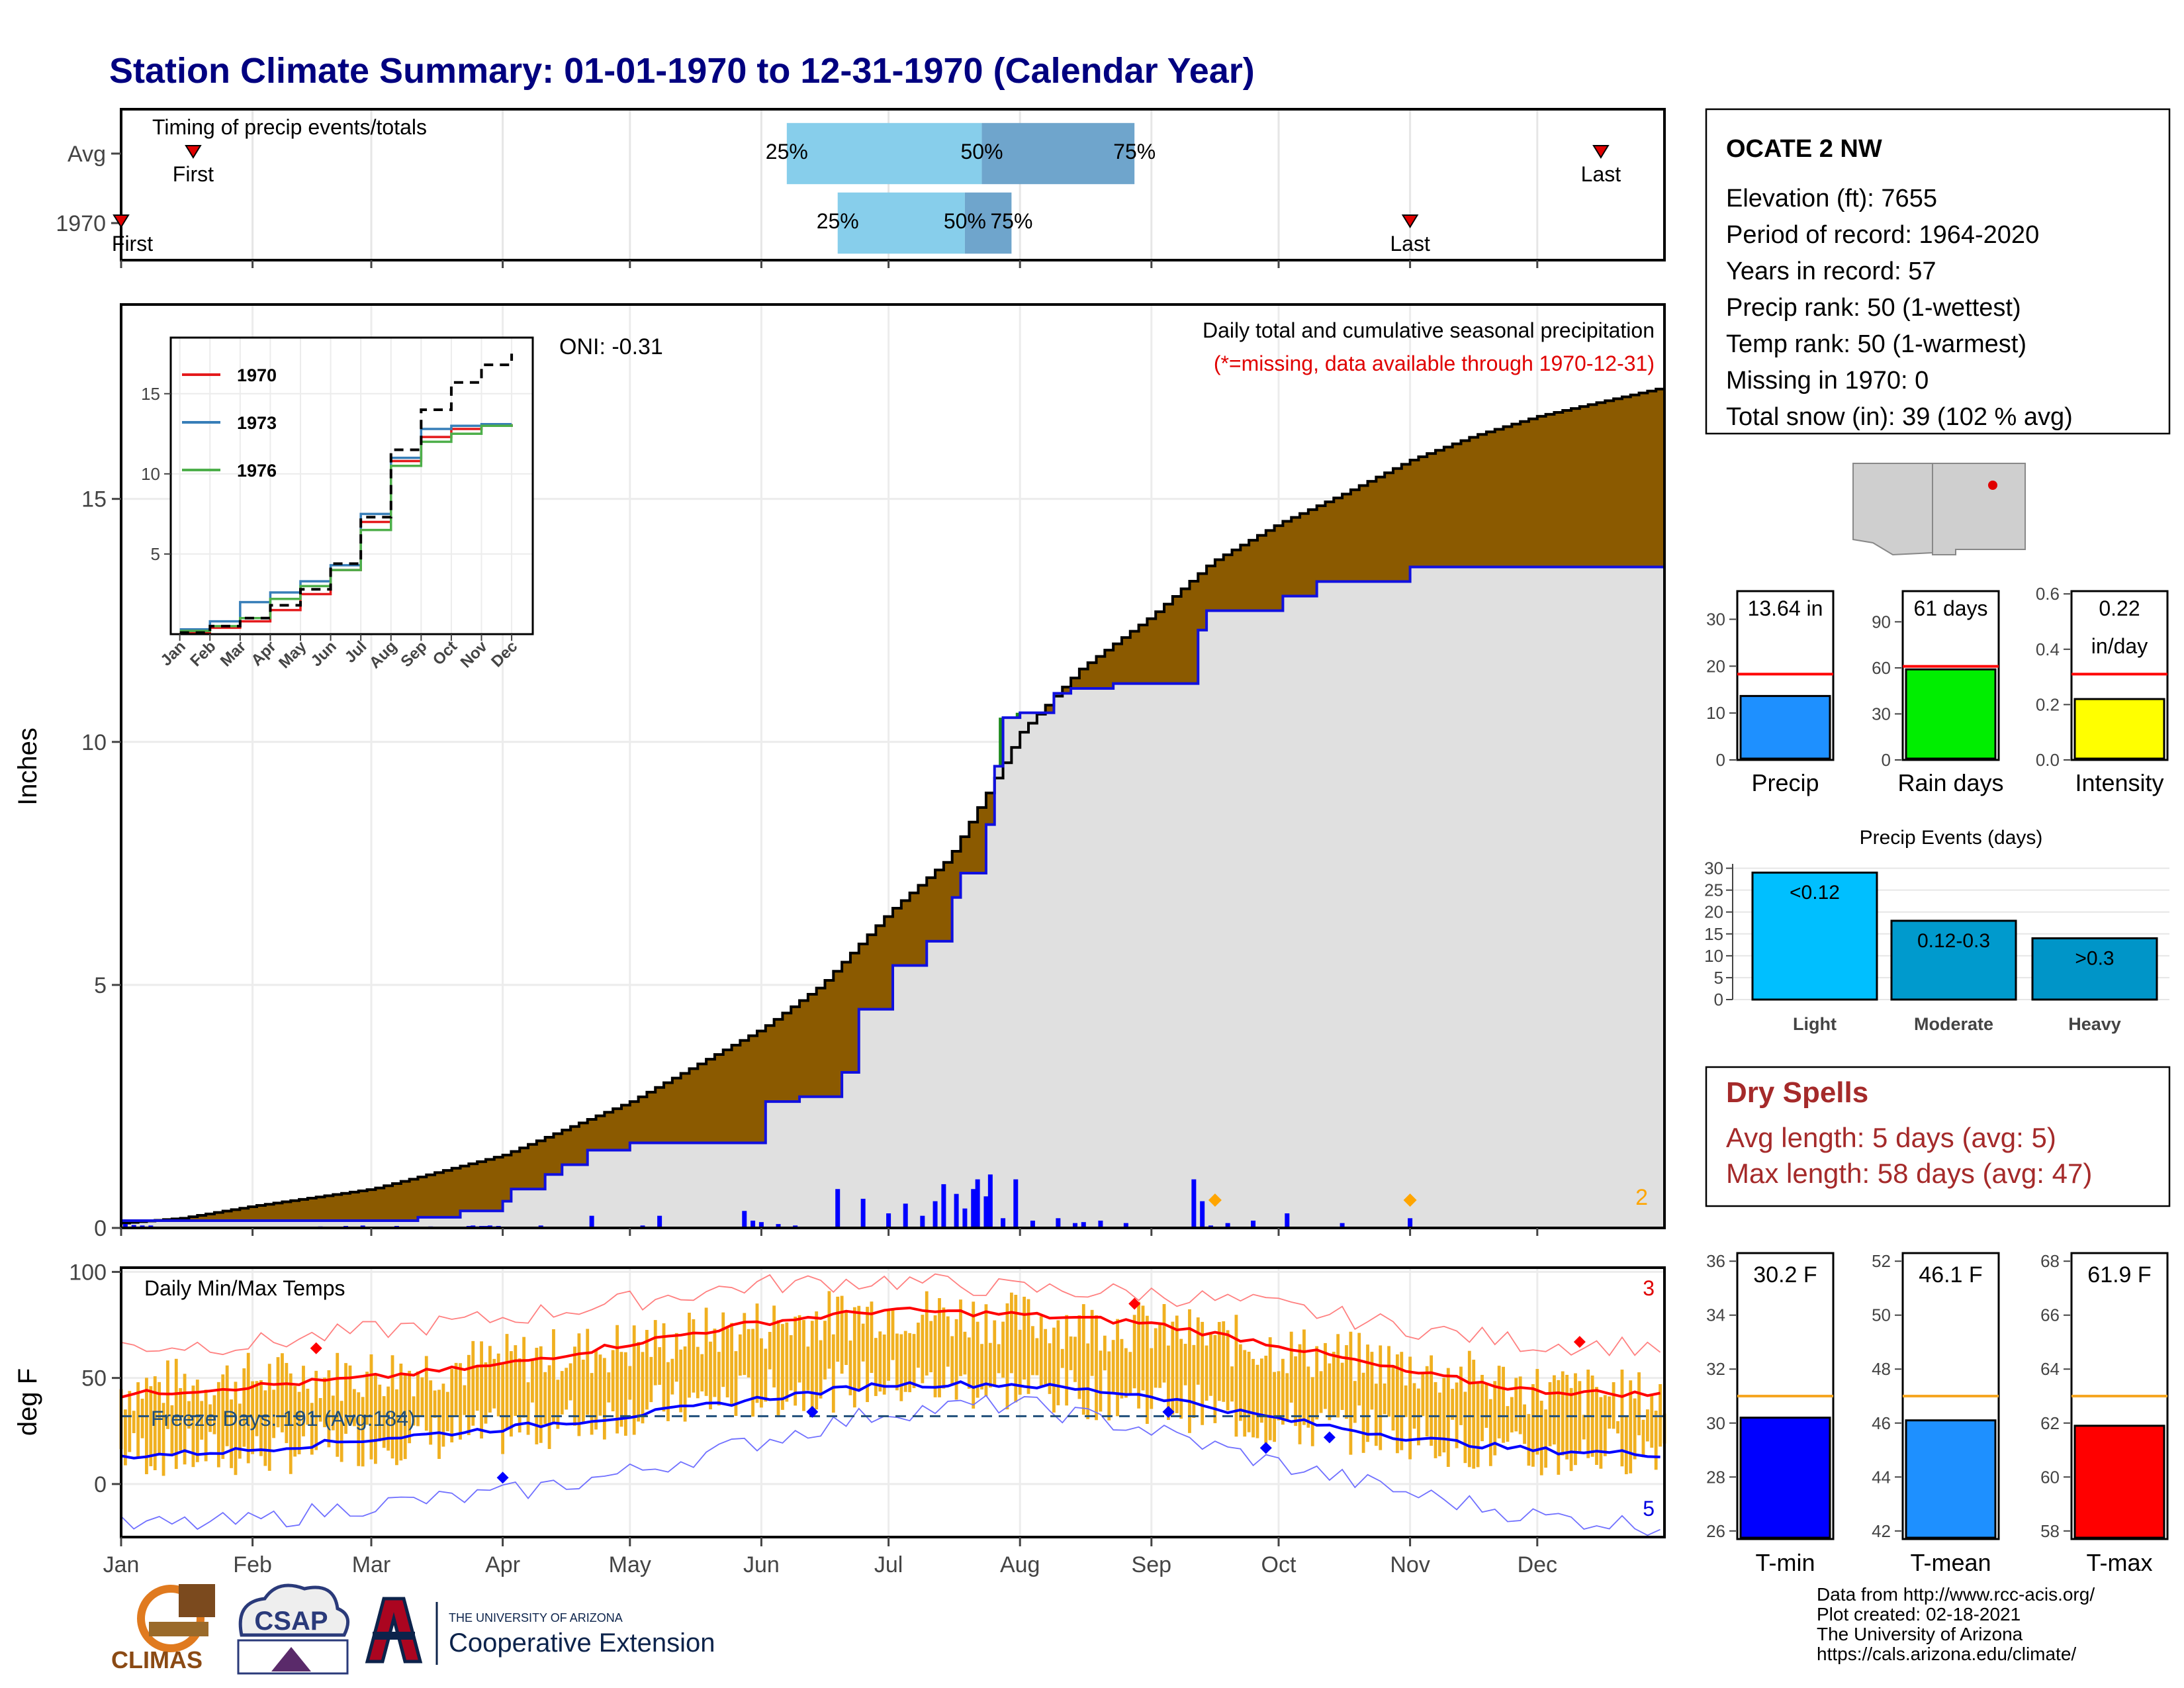 Image resolution: width=2184 pixels, height=1688 pixels. I want to click on precip-summary-tick-label: 20, so click(1715, 666).